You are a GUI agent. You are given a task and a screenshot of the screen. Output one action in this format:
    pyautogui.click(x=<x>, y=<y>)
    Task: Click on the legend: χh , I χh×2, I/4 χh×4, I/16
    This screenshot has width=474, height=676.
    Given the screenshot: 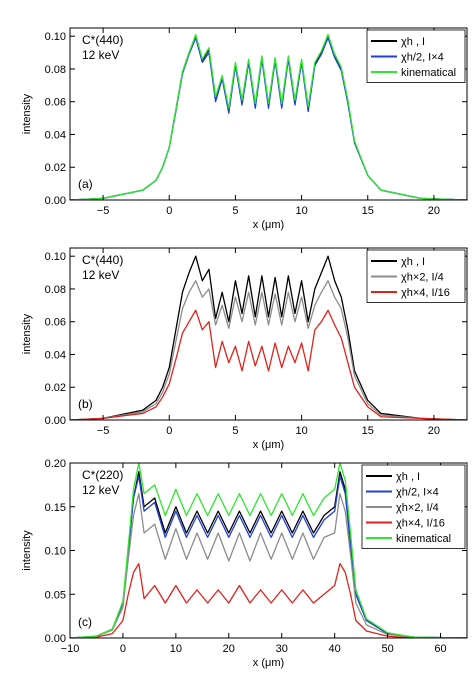 What is the action you would take?
    pyautogui.click(x=416, y=276)
    